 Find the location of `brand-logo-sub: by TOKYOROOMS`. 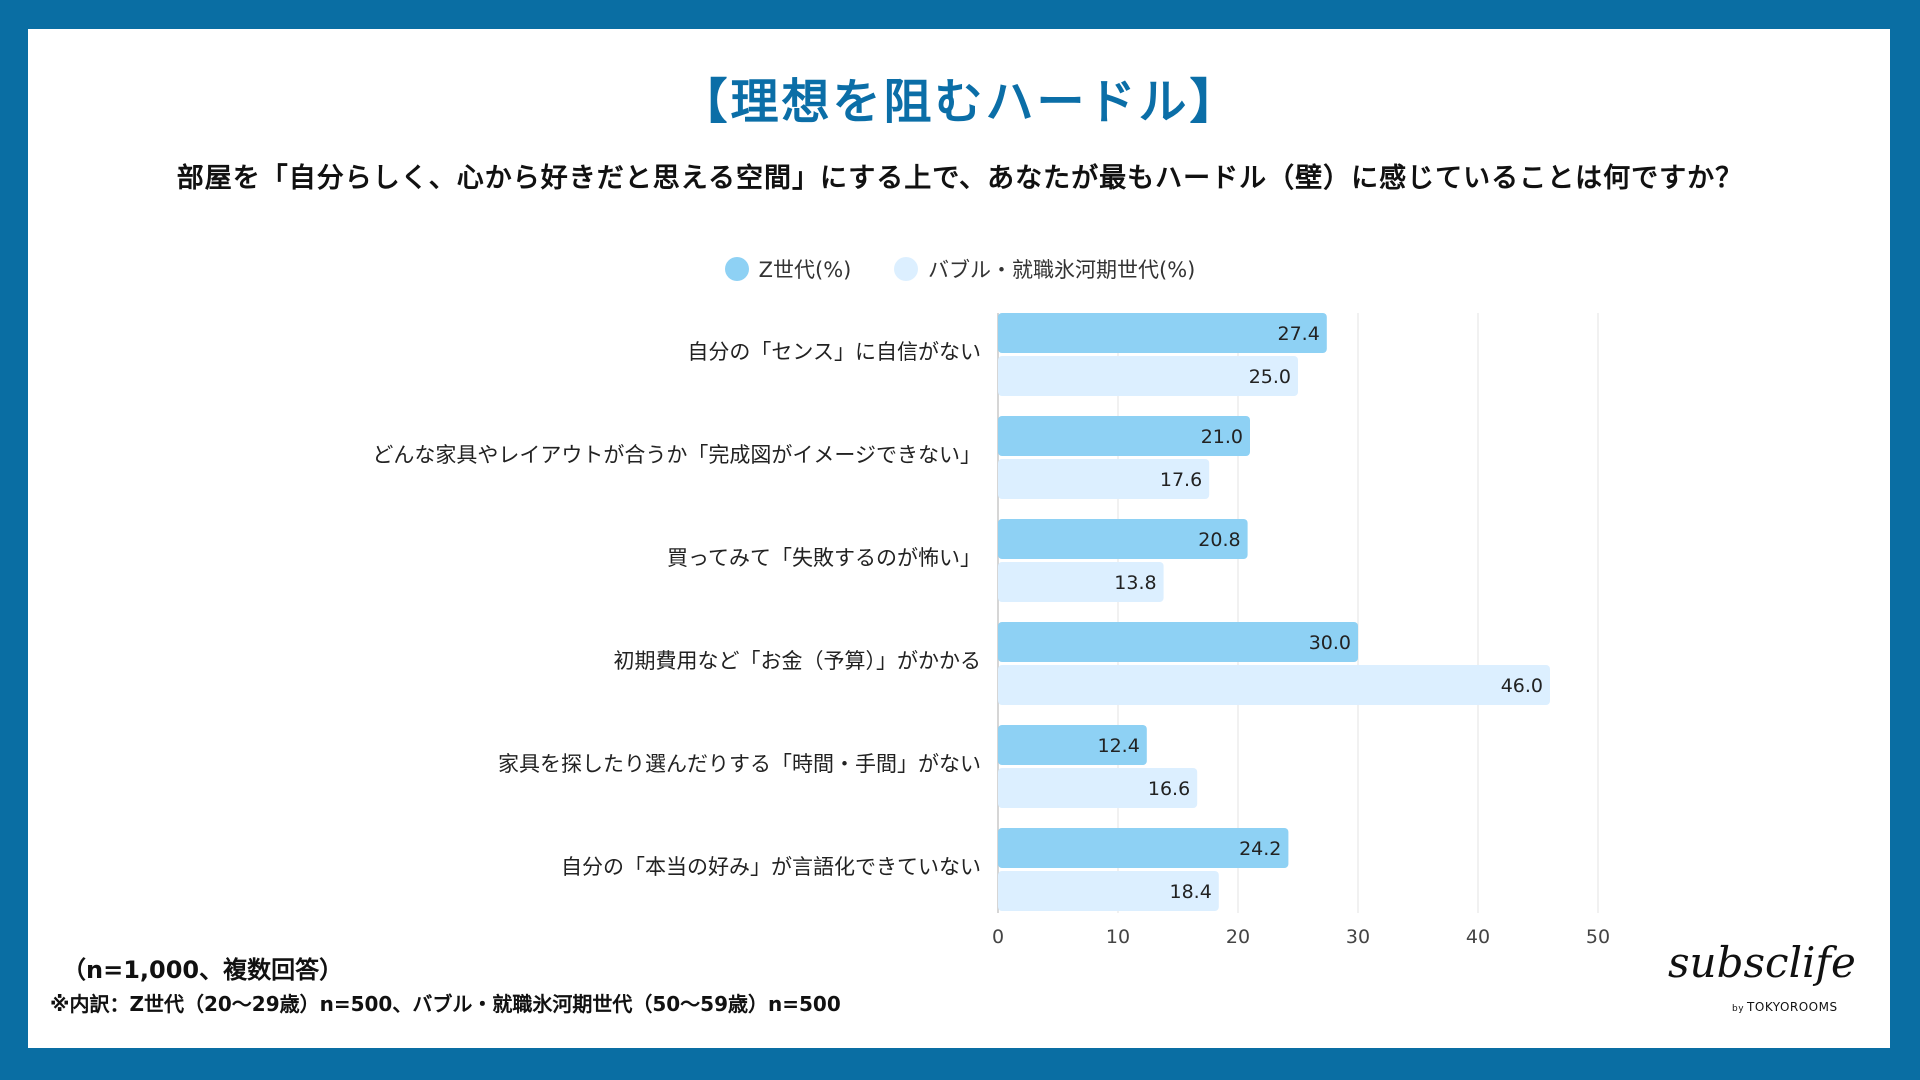

brand-logo-sub: by TOKYOROOMS is located at coordinates (1785, 1007).